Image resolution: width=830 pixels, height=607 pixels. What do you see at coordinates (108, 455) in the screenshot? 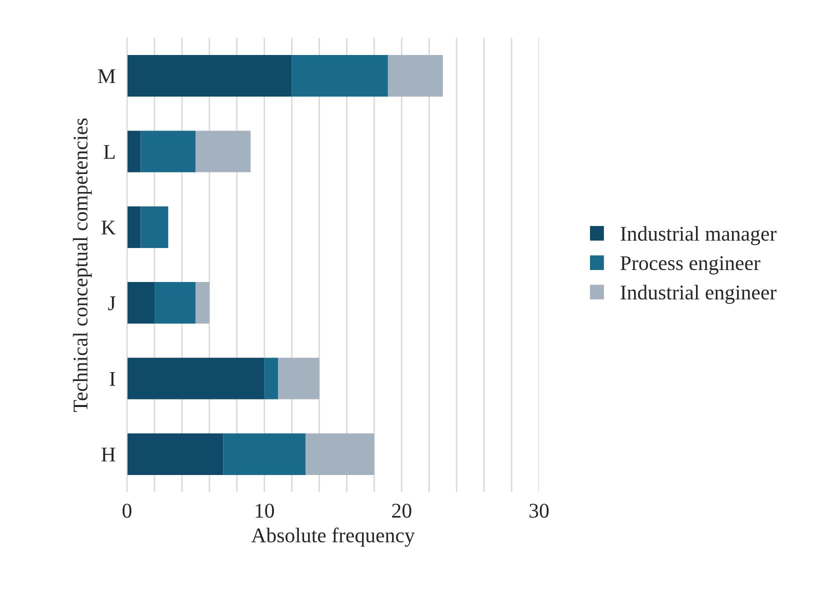
I see `y-tick-label: H` at bounding box center [108, 455].